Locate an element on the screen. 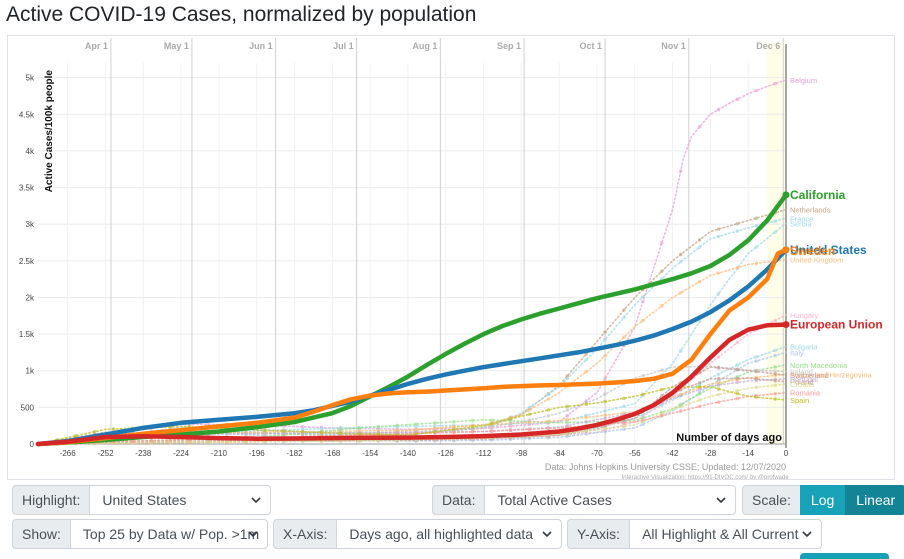 This screenshot has width=904, height=559. month-marker-label: Aug 1 is located at coordinates (424, 46).